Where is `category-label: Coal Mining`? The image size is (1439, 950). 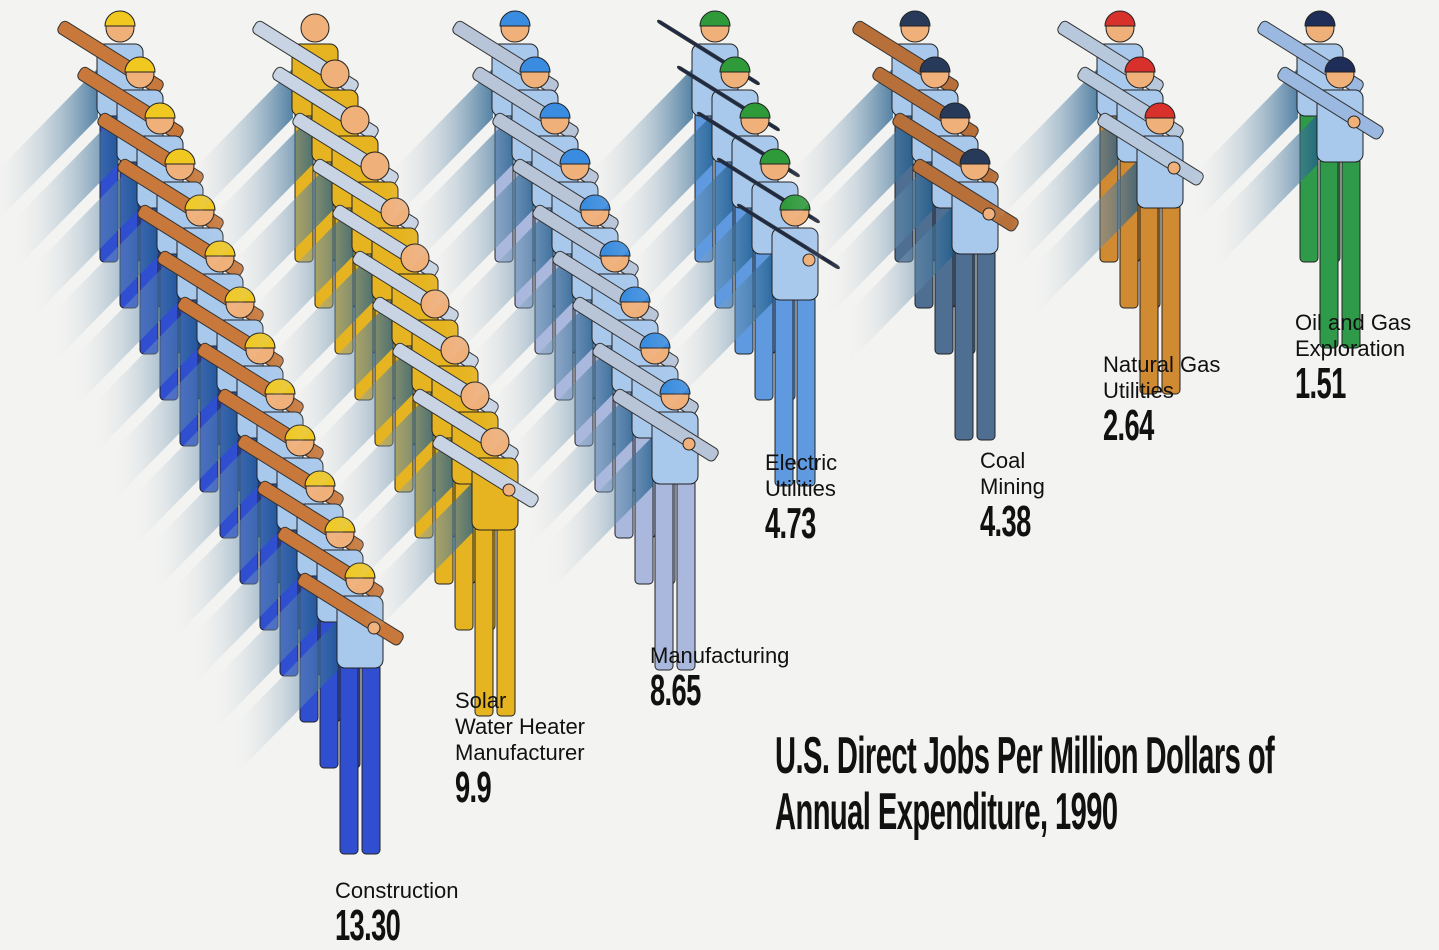
category-label: Coal Mining is located at coordinates (1012, 473).